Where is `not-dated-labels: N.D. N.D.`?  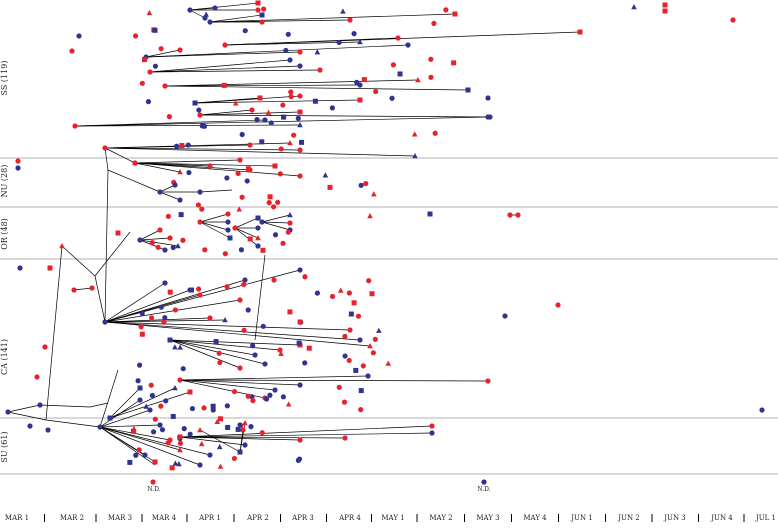
not-dated-labels: N.D. N.D. is located at coordinates (318, 489).